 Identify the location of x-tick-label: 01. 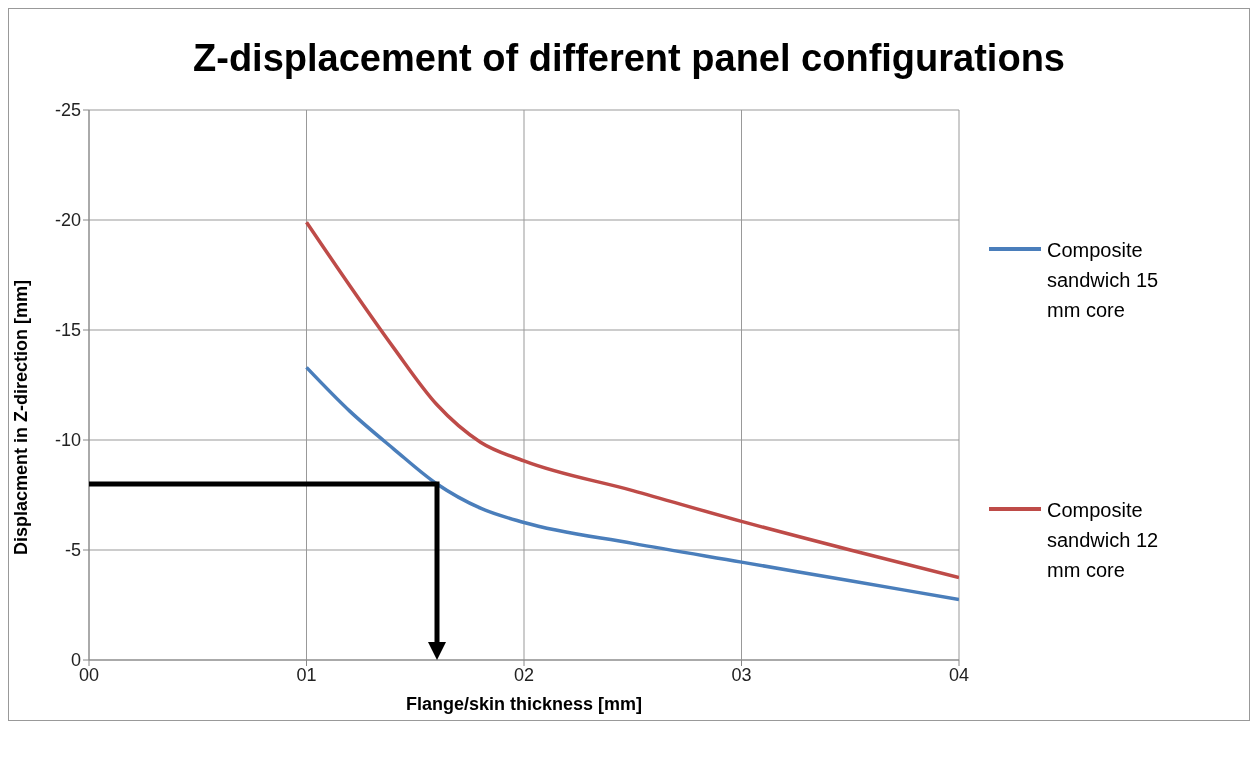
(306, 674).